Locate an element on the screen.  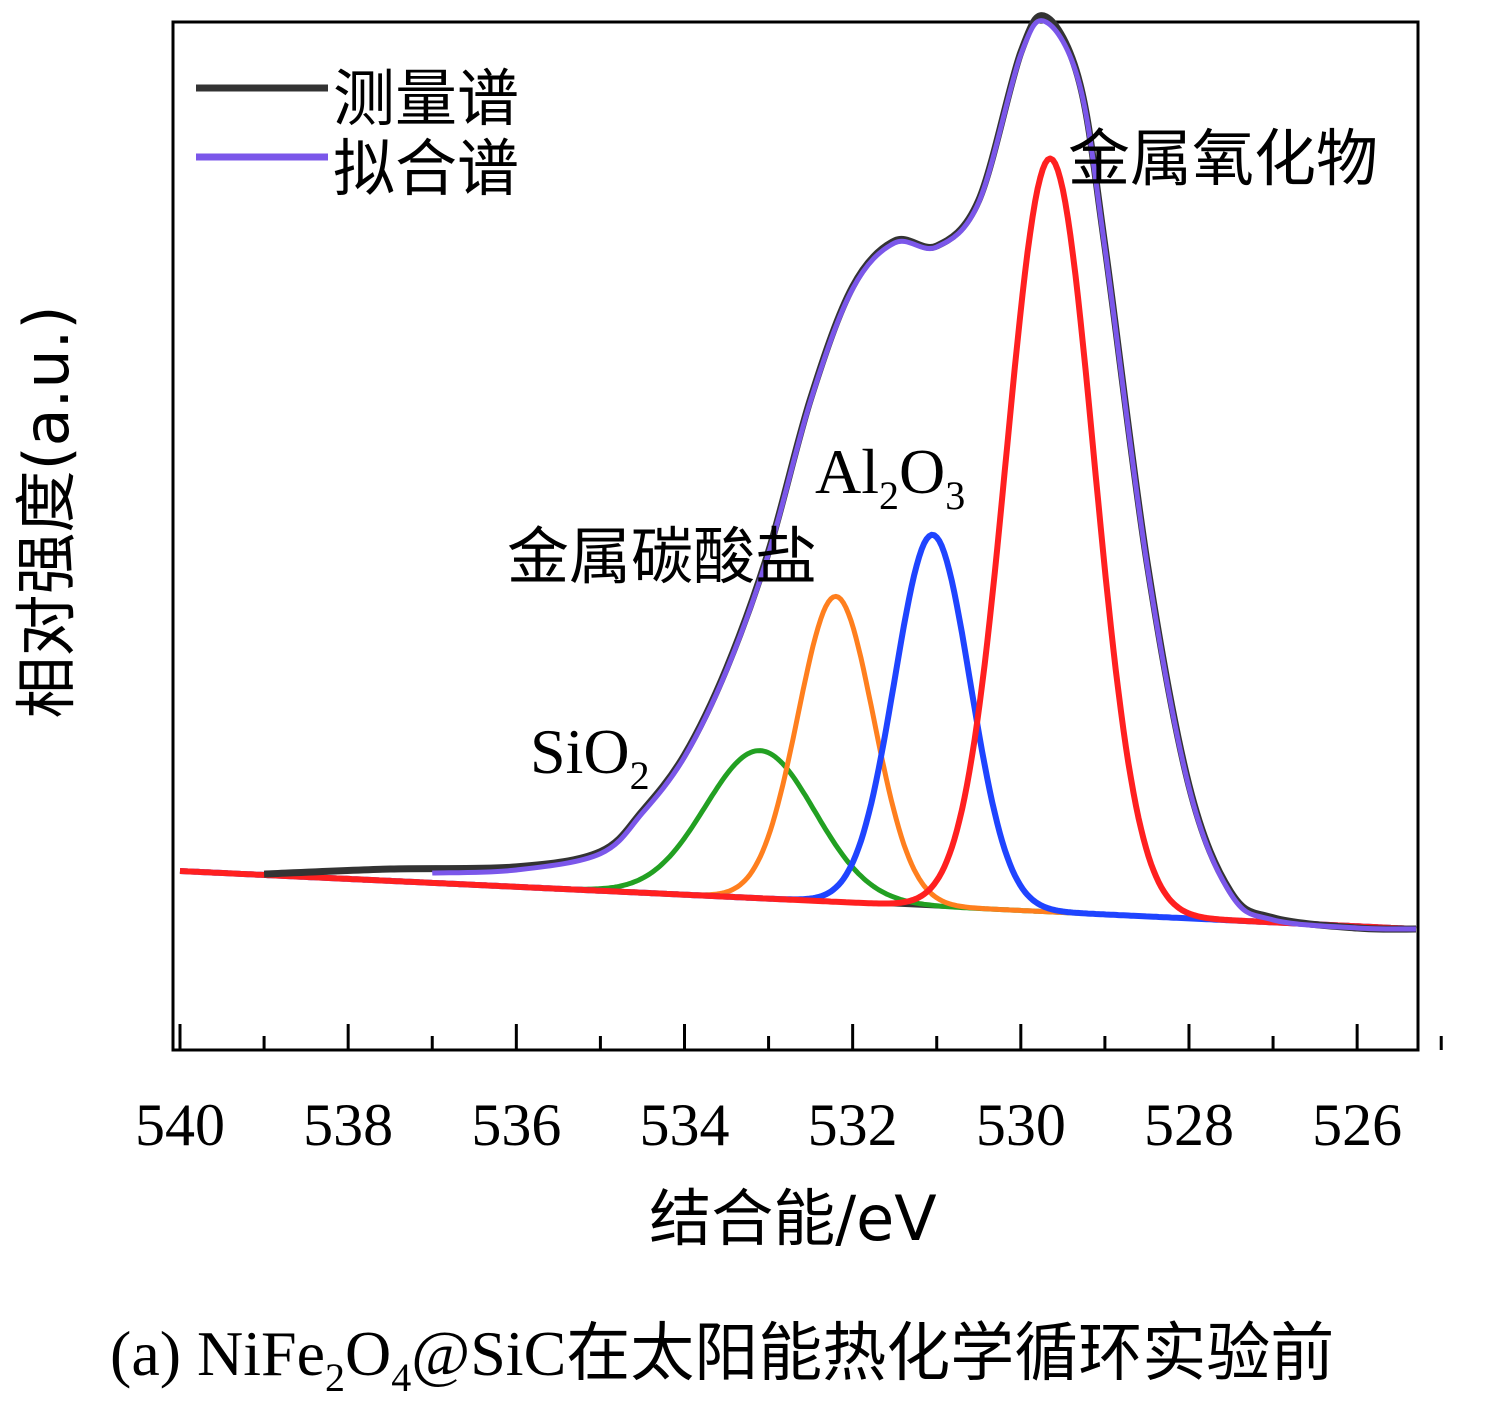
x-tick-label: 530 is located at coordinates (1021, 1125).